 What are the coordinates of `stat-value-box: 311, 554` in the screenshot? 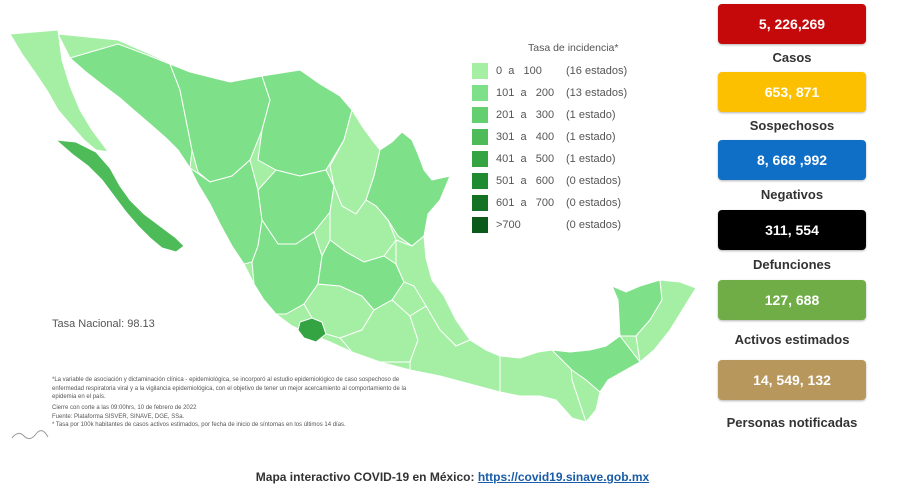 It's located at (792, 230).